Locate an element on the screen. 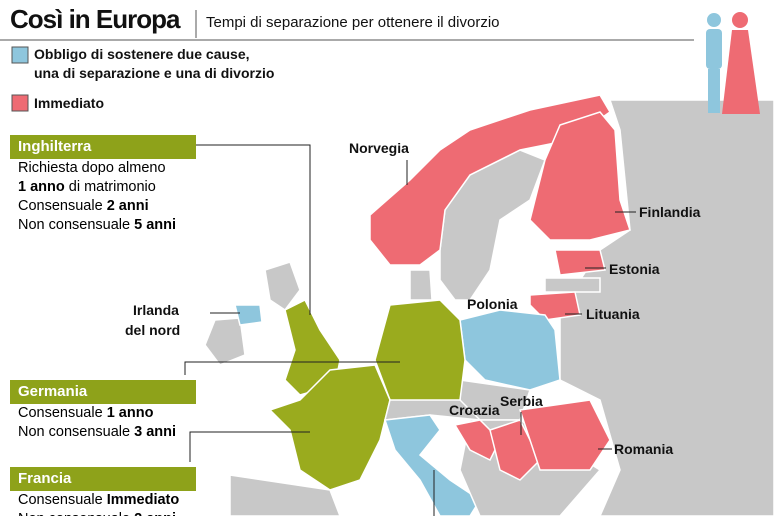 The width and height of the screenshot is (774, 516). northern-ireland is located at coordinates (248, 315).